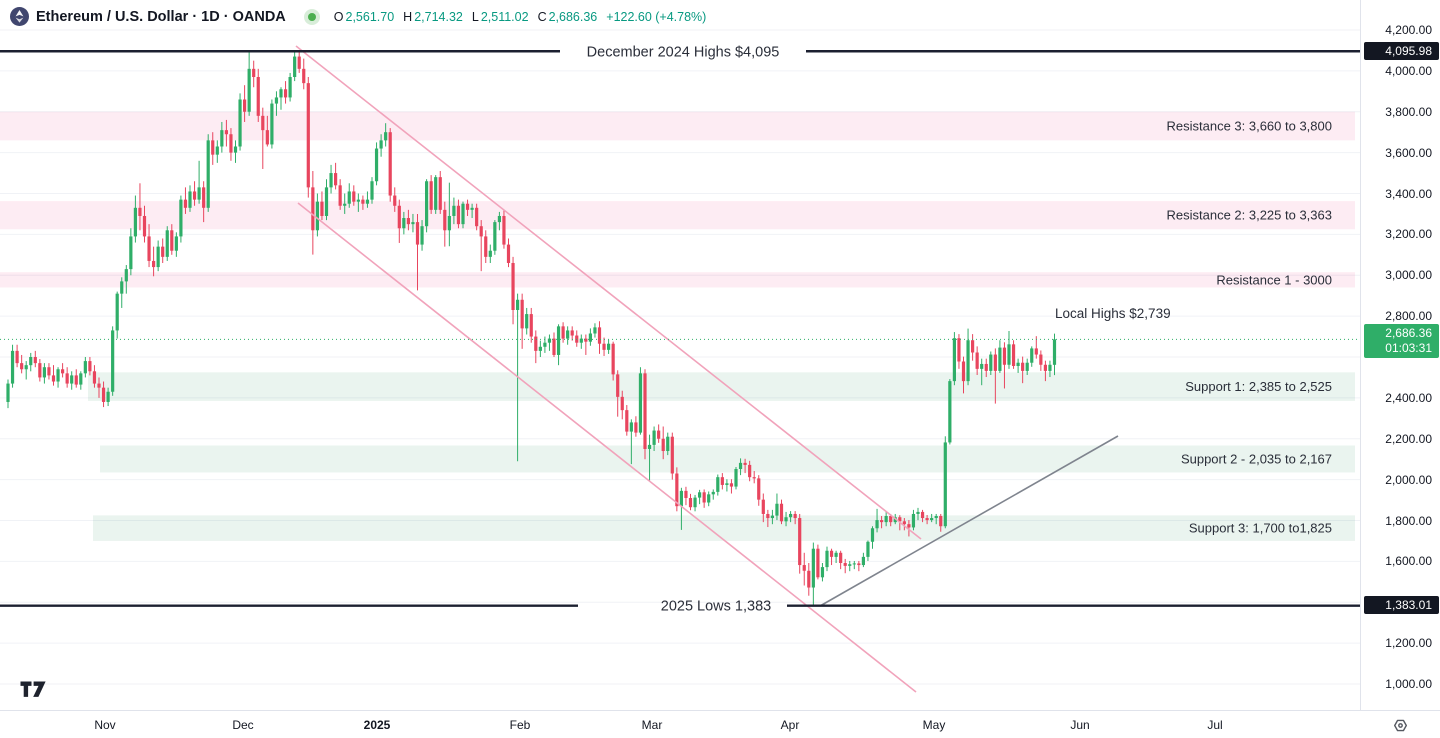 The height and width of the screenshot is (738, 1440). I want to click on support-2-zone, so click(727, 459).